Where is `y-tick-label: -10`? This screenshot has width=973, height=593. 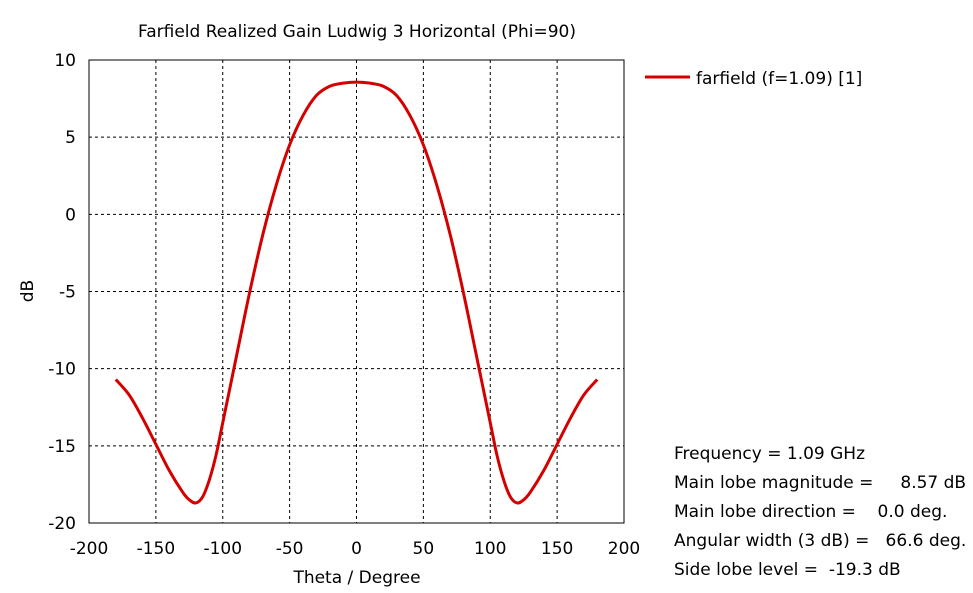
y-tick-label: -10 is located at coordinates (62, 370).